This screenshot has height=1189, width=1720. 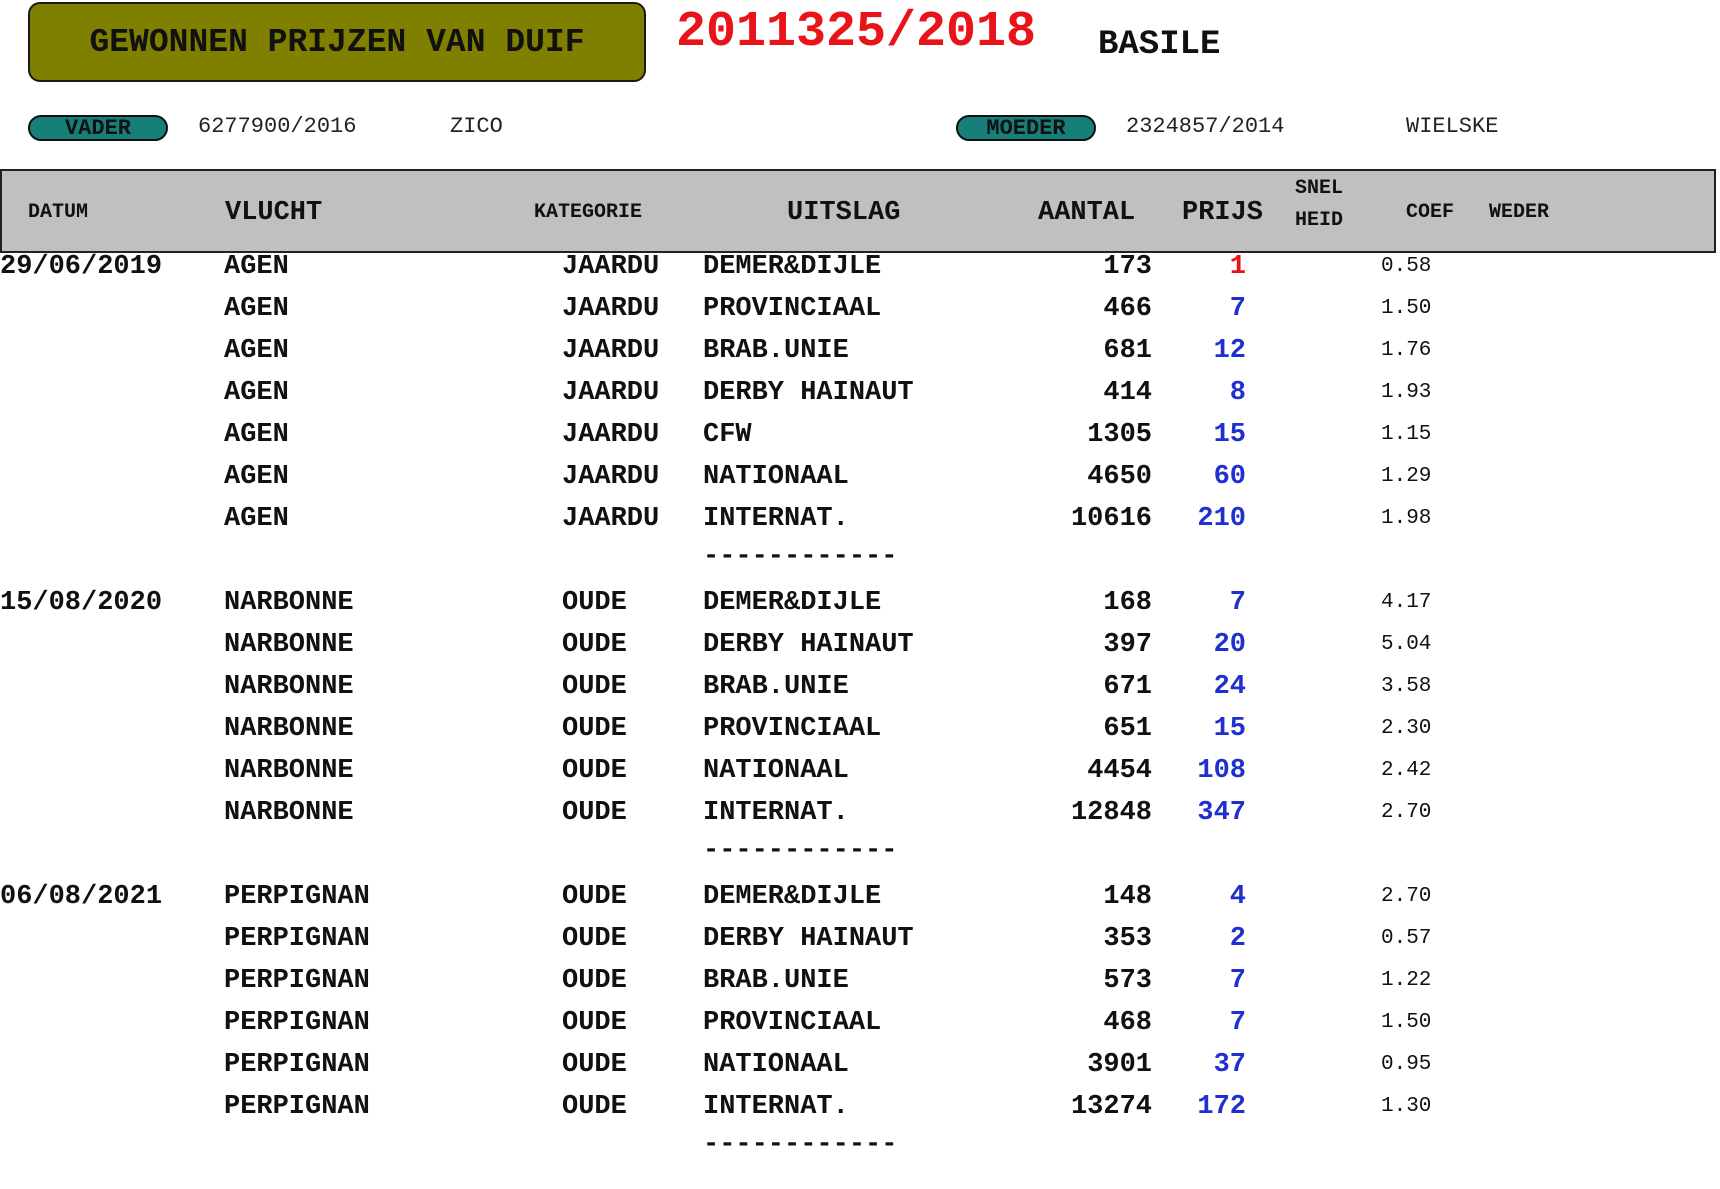 What do you see at coordinates (1229, 477) in the screenshot?
I see `cell-prijs: 60` at bounding box center [1229, 477].